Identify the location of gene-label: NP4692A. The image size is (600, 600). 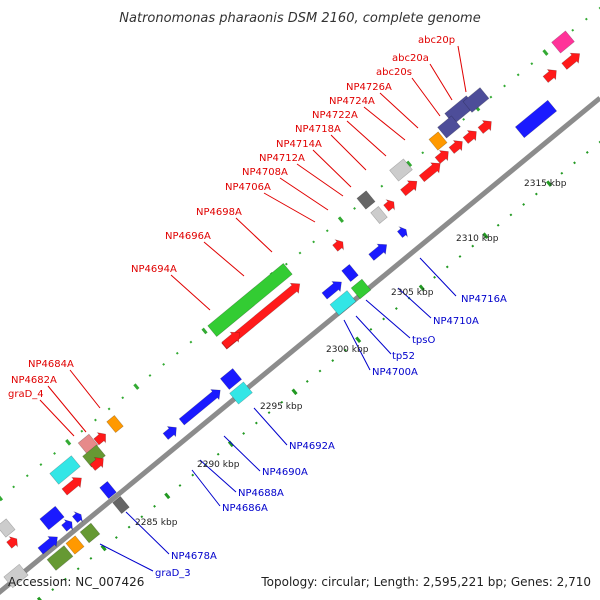
(312, 446).